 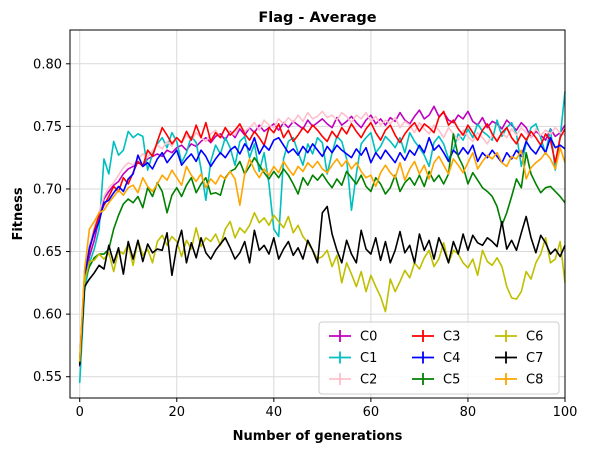 What do you see at coordinates (317, 18) in the screenshot?
I see `chart-title: Flag - Average` at bounding box center [317, 18].